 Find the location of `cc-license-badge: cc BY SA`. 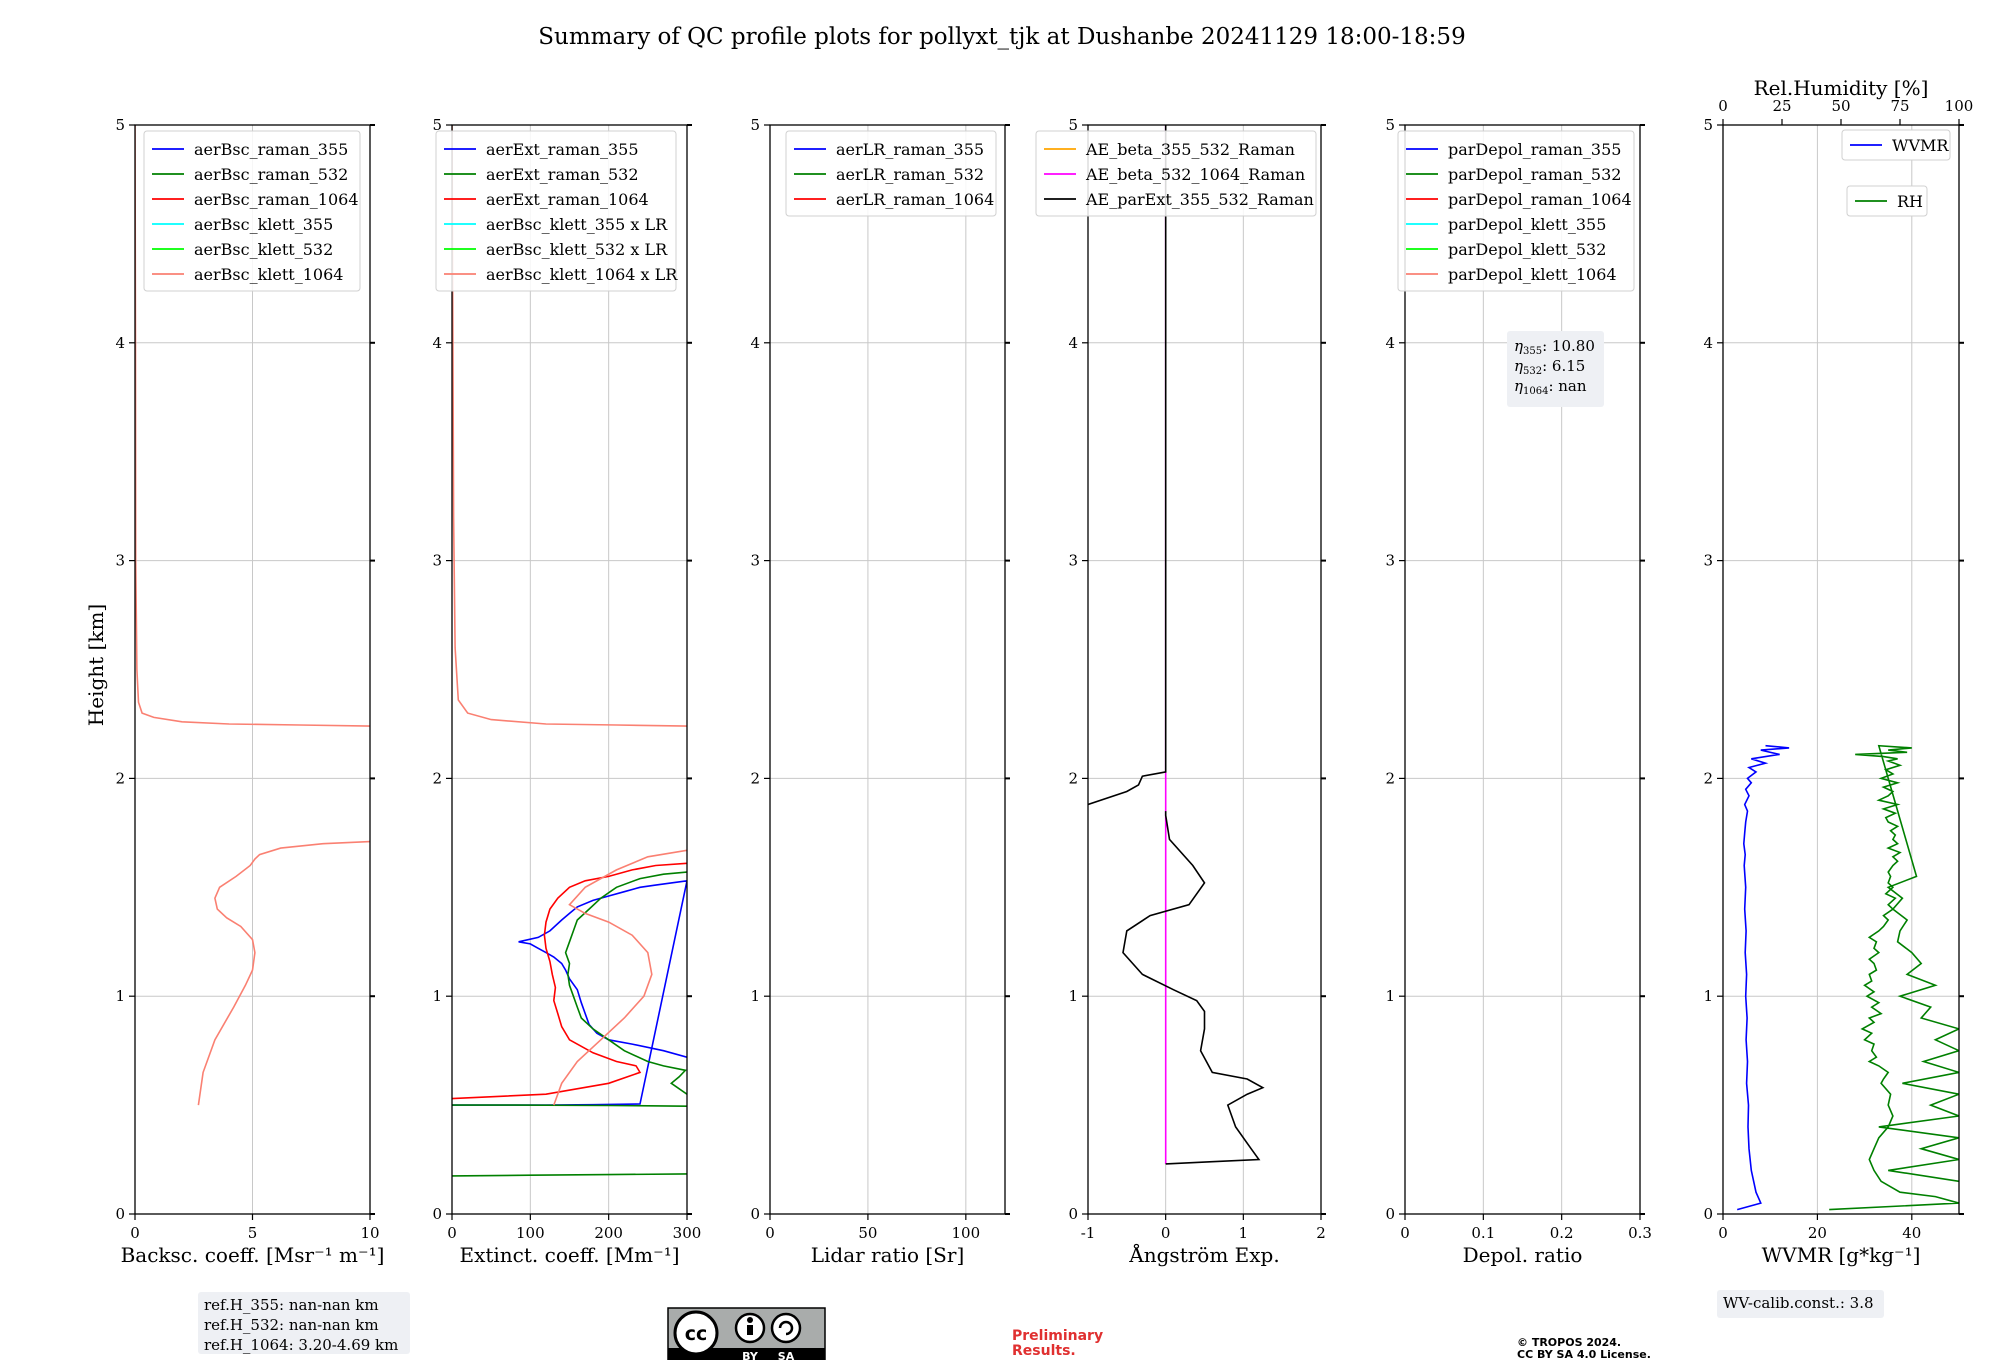

cc-license-badge: cc BY SA is located at coordinates (746, 1333).